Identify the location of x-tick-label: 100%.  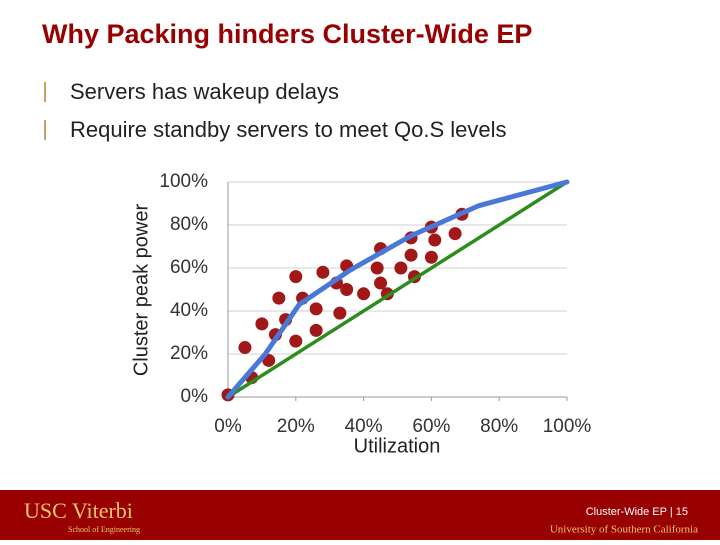
(567, 426).